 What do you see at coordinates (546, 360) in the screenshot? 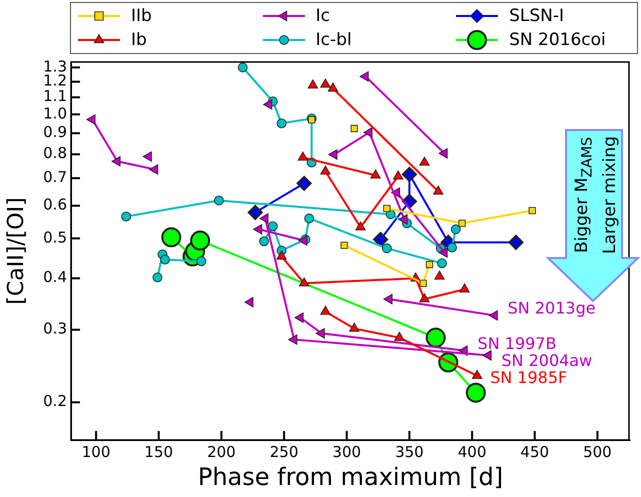
I see `annotation: SN 2004aw` at bounding box center [546, 360].